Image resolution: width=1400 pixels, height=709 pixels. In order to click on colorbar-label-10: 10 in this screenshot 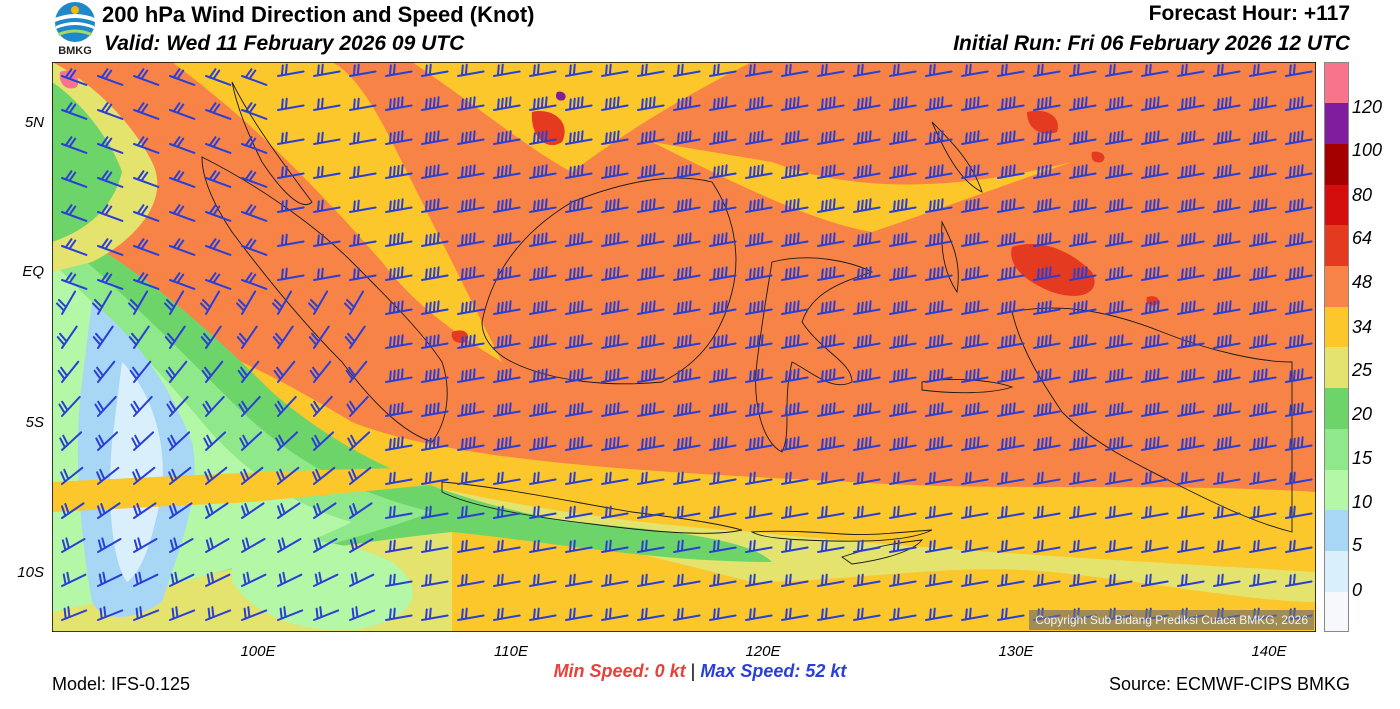, I will do `click(1362, 502)`.